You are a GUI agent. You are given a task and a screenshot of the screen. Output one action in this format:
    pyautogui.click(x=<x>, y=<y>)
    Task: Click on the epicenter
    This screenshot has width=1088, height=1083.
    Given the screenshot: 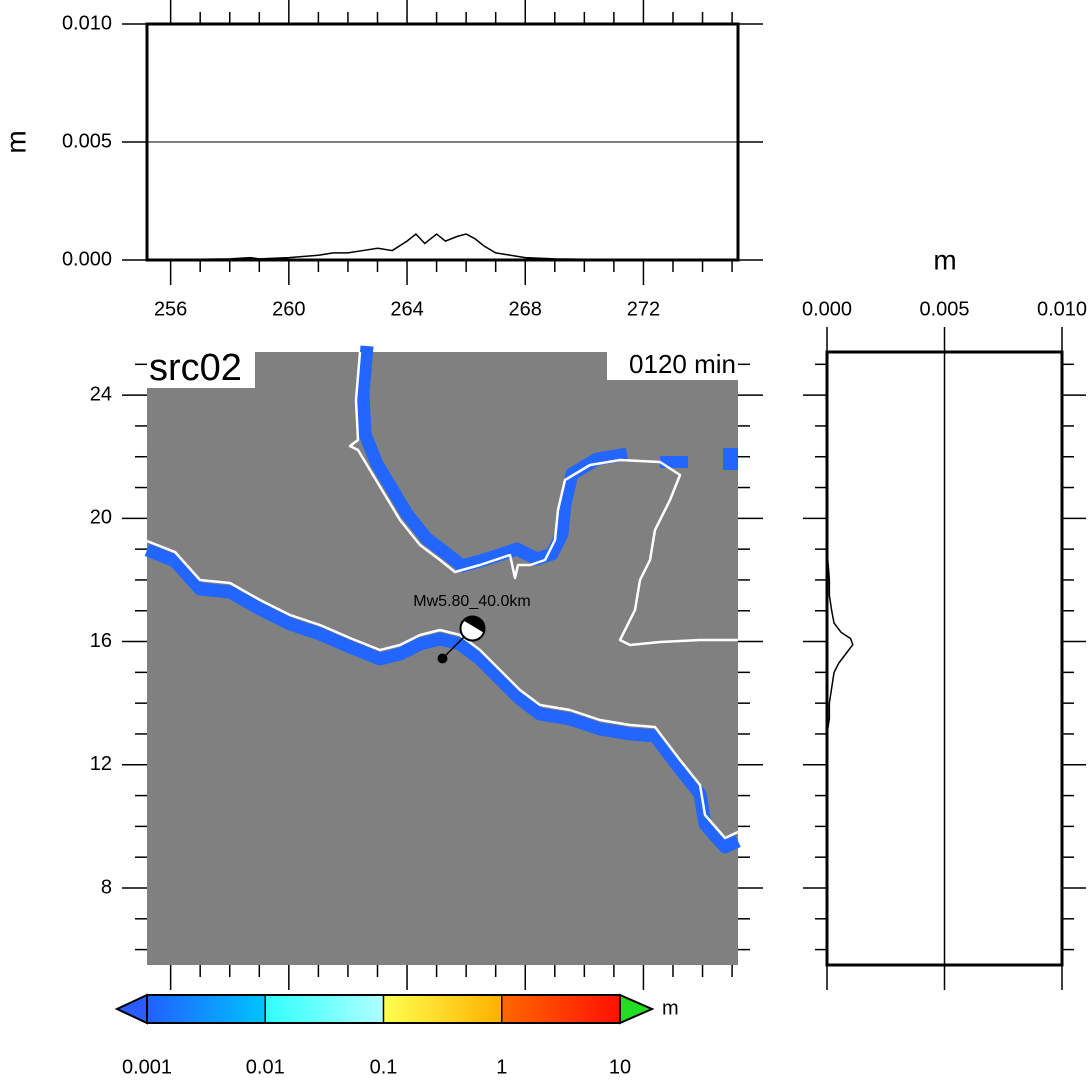 What is the action you would take?
    pyautogui.click(x=442, y=658)
    